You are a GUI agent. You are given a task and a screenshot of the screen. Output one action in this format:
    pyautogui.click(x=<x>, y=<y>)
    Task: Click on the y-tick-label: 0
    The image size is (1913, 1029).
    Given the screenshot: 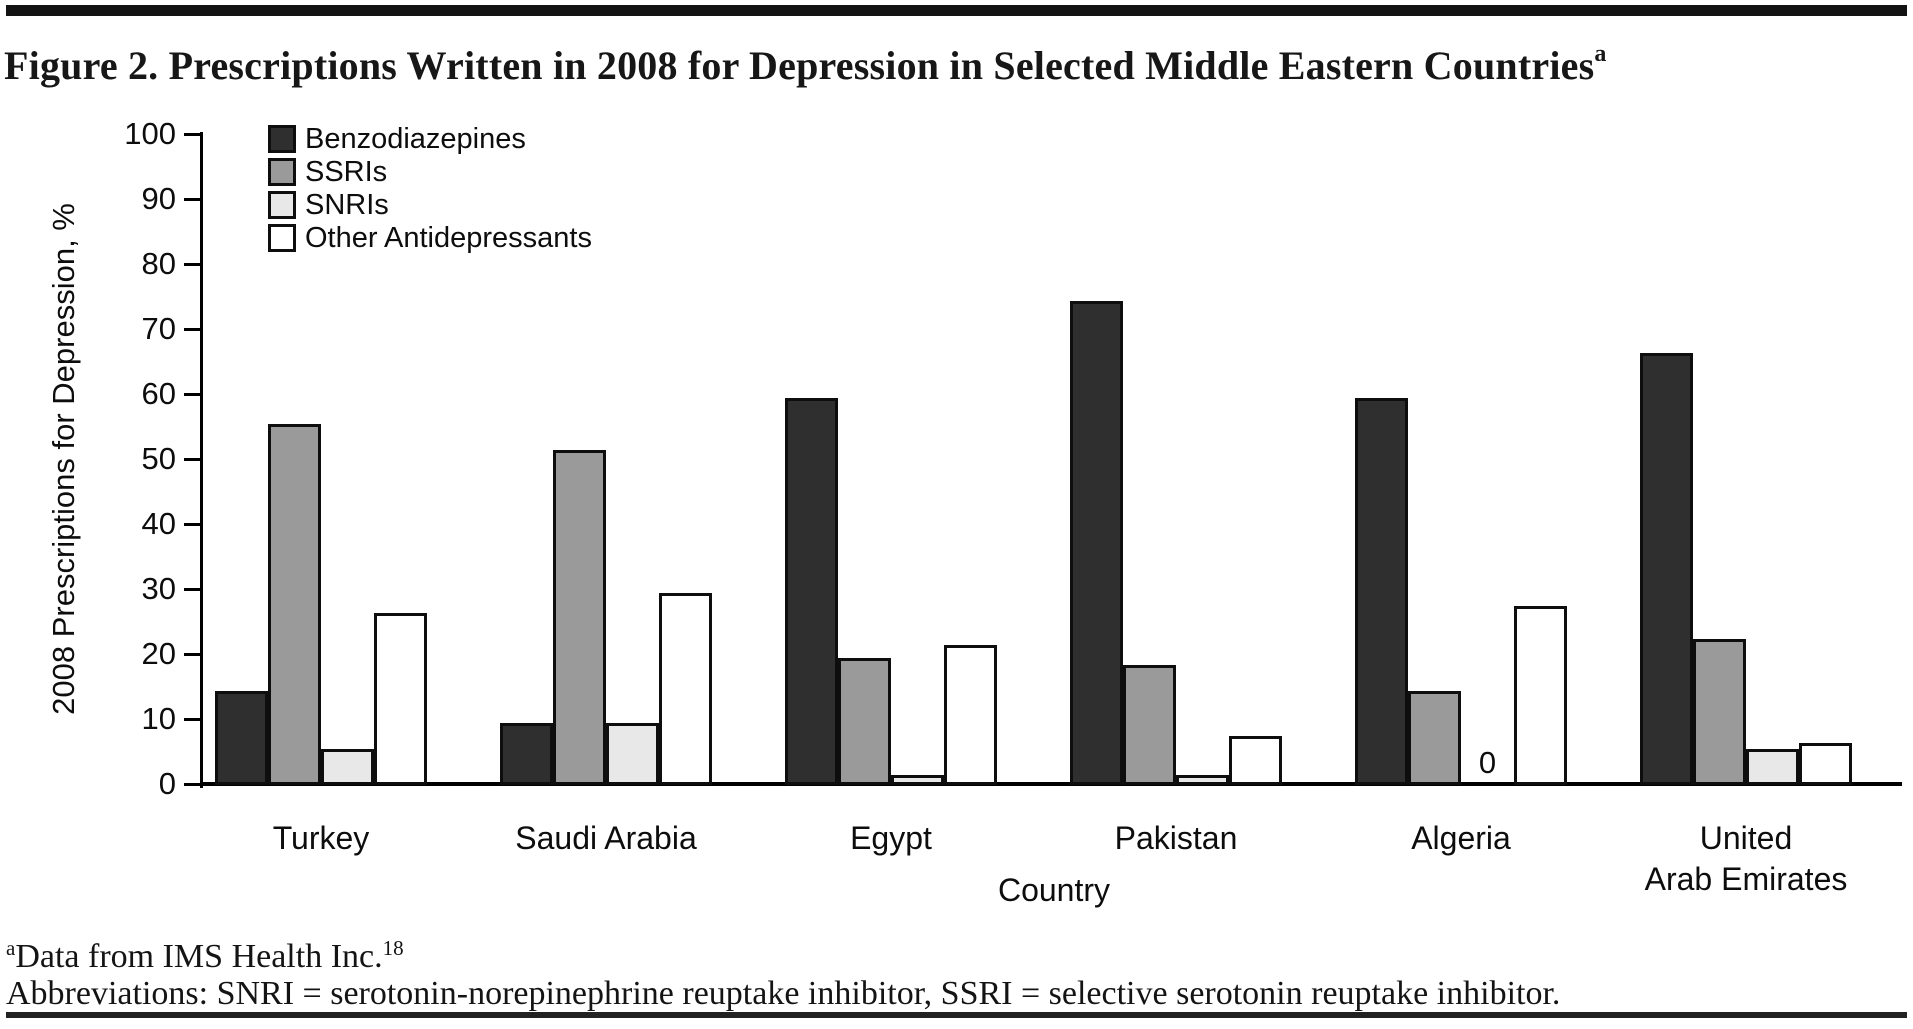 What is the action you would take?
    pyautogui.click(x=167, y=783)
    